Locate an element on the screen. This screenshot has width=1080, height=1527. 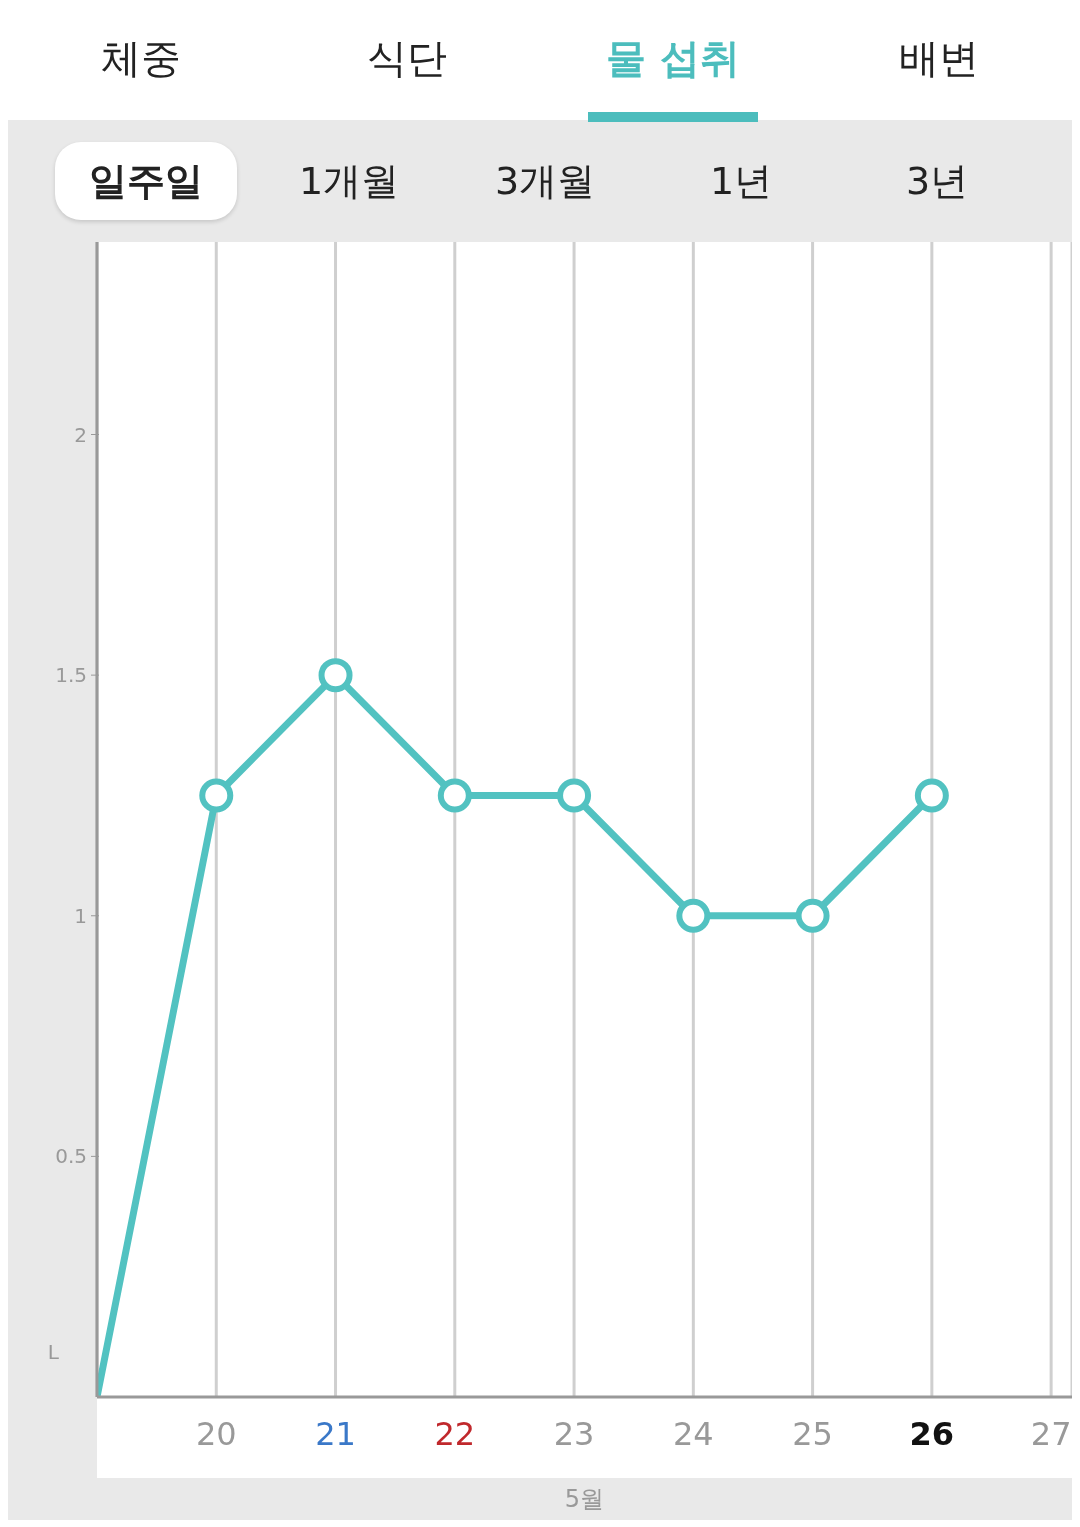
x-tick-label: 24 is located at coordinates (693, 1434).